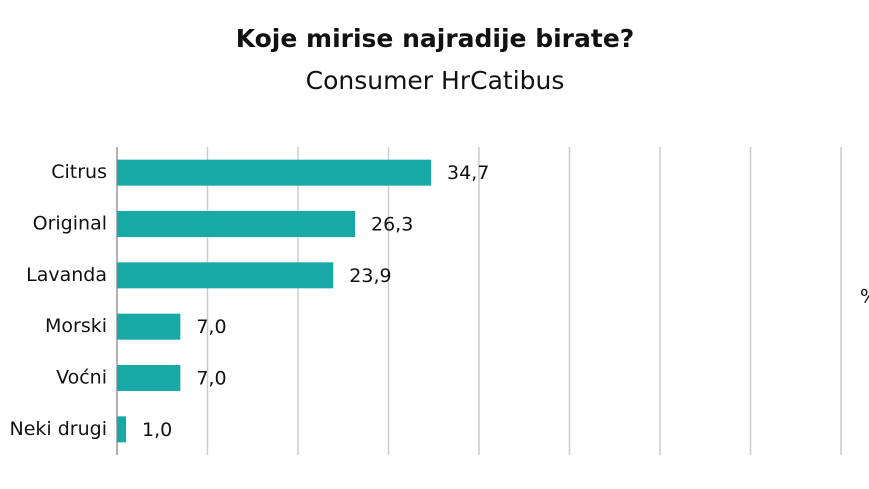 This screenshot has width=869, height=489. I want to click on data-label: 34,7, so click(468, 173).